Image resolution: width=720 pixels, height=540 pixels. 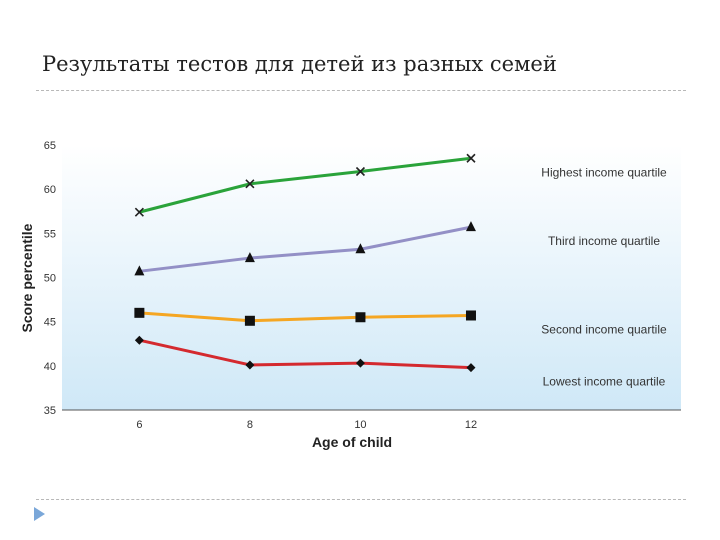 What do you see at coordinates (139, 425) in the screenshot?
I see `x-tick-label: 6` at bounding box center [139, 425].